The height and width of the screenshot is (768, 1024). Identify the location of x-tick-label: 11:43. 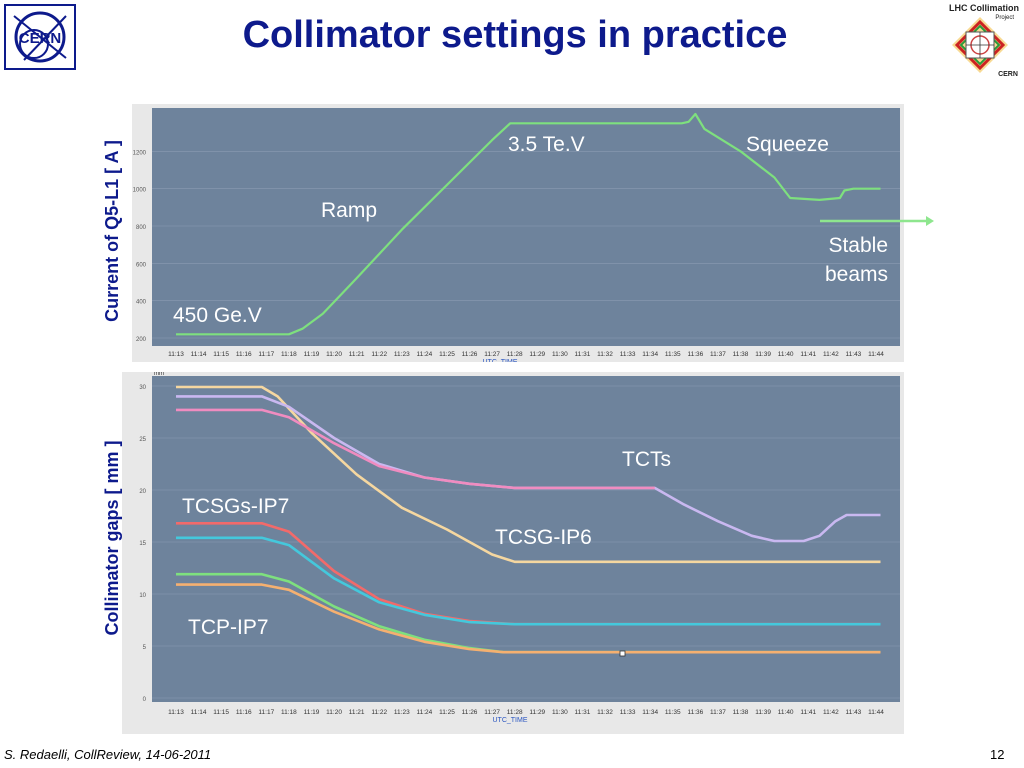
(854, 712).